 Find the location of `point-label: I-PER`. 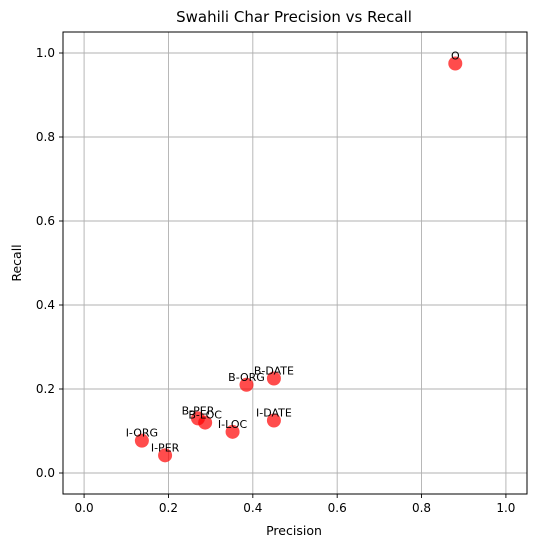

point-label: I-PER is located at coordinates (165, 447).